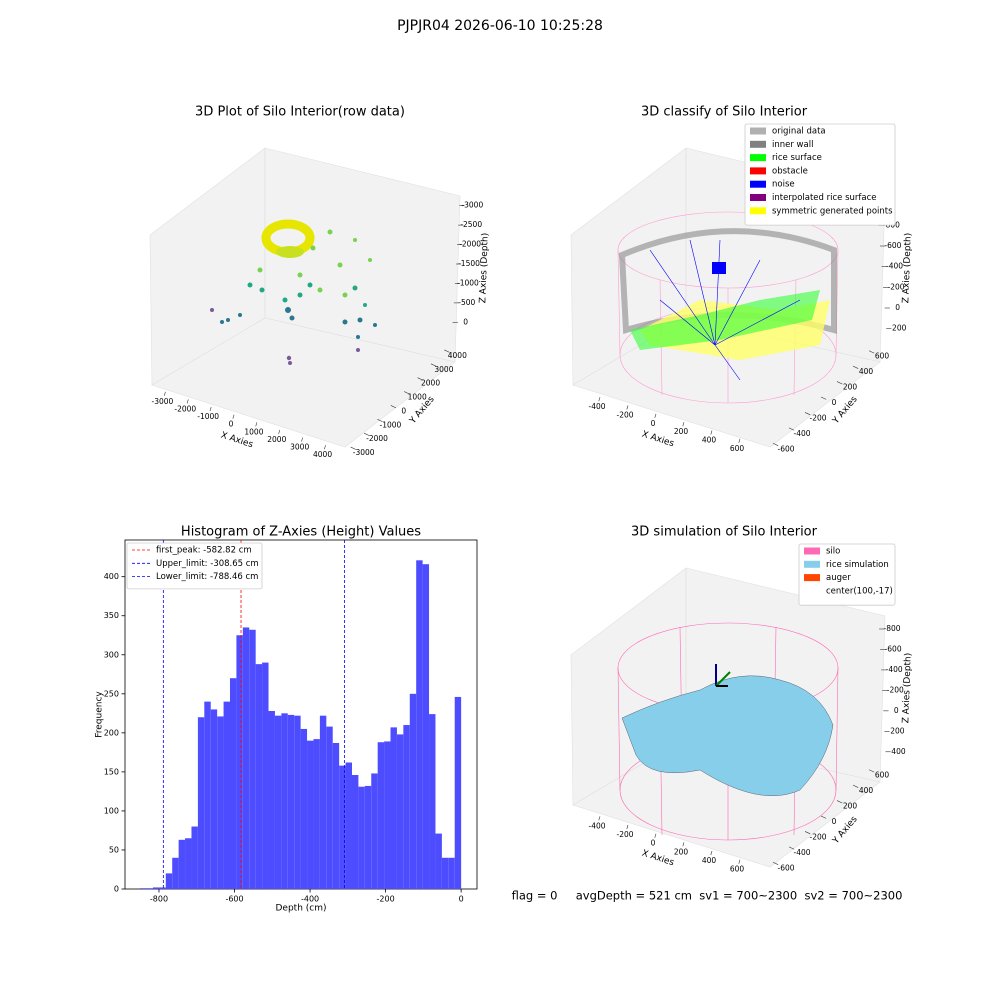 Image resolution: width=1000 pixels, height=1000 pixels. I want to click on chart-title: Histogram of Z-Axies (Height) Values, so click(301, 532).